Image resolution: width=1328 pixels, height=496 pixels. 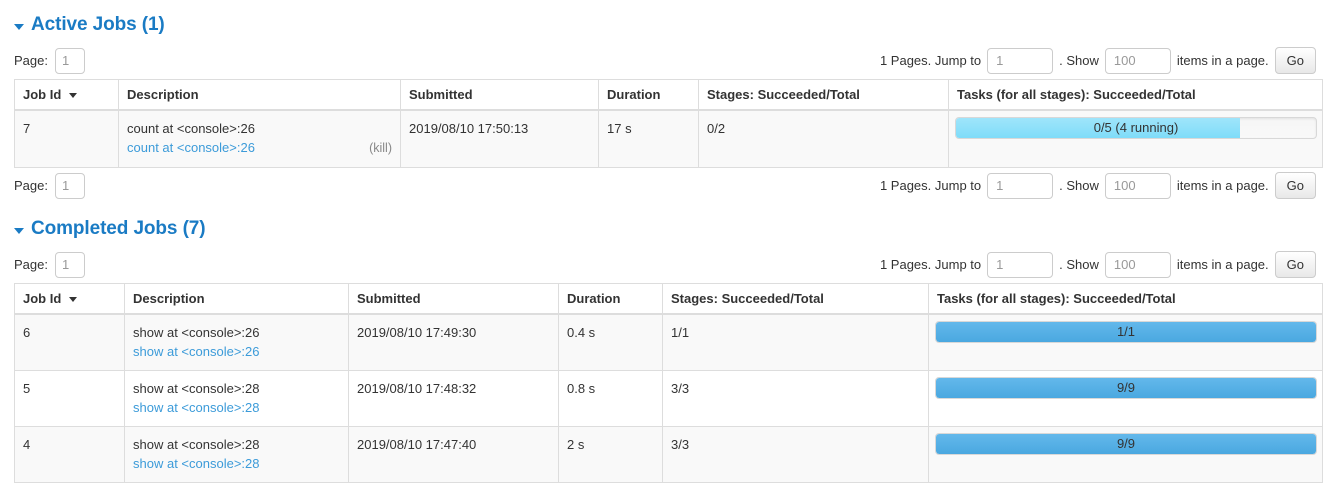 What do you see at coordinates (66, 138) in the screenshot?
I see `cell-job-id: 7` at bounding box center [66, 138].